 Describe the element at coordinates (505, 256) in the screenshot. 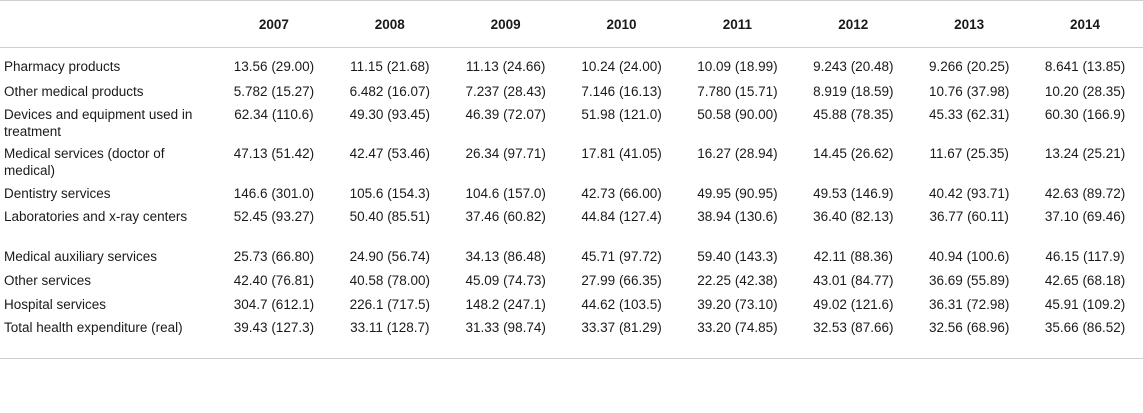

I see `value-cell-2009: 34.13 (86.48)` at that location.